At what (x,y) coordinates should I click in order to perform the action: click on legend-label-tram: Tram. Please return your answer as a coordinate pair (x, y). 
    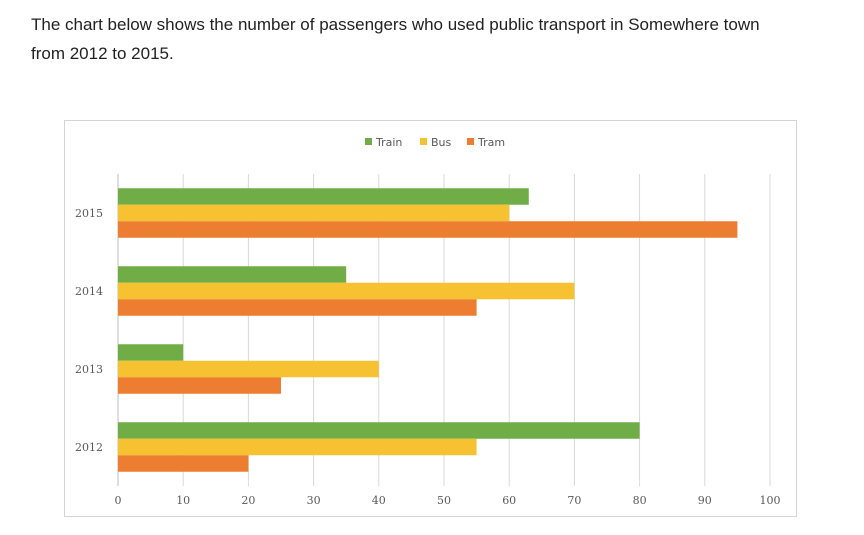
    Looking at the image, I should click on (491, 142).